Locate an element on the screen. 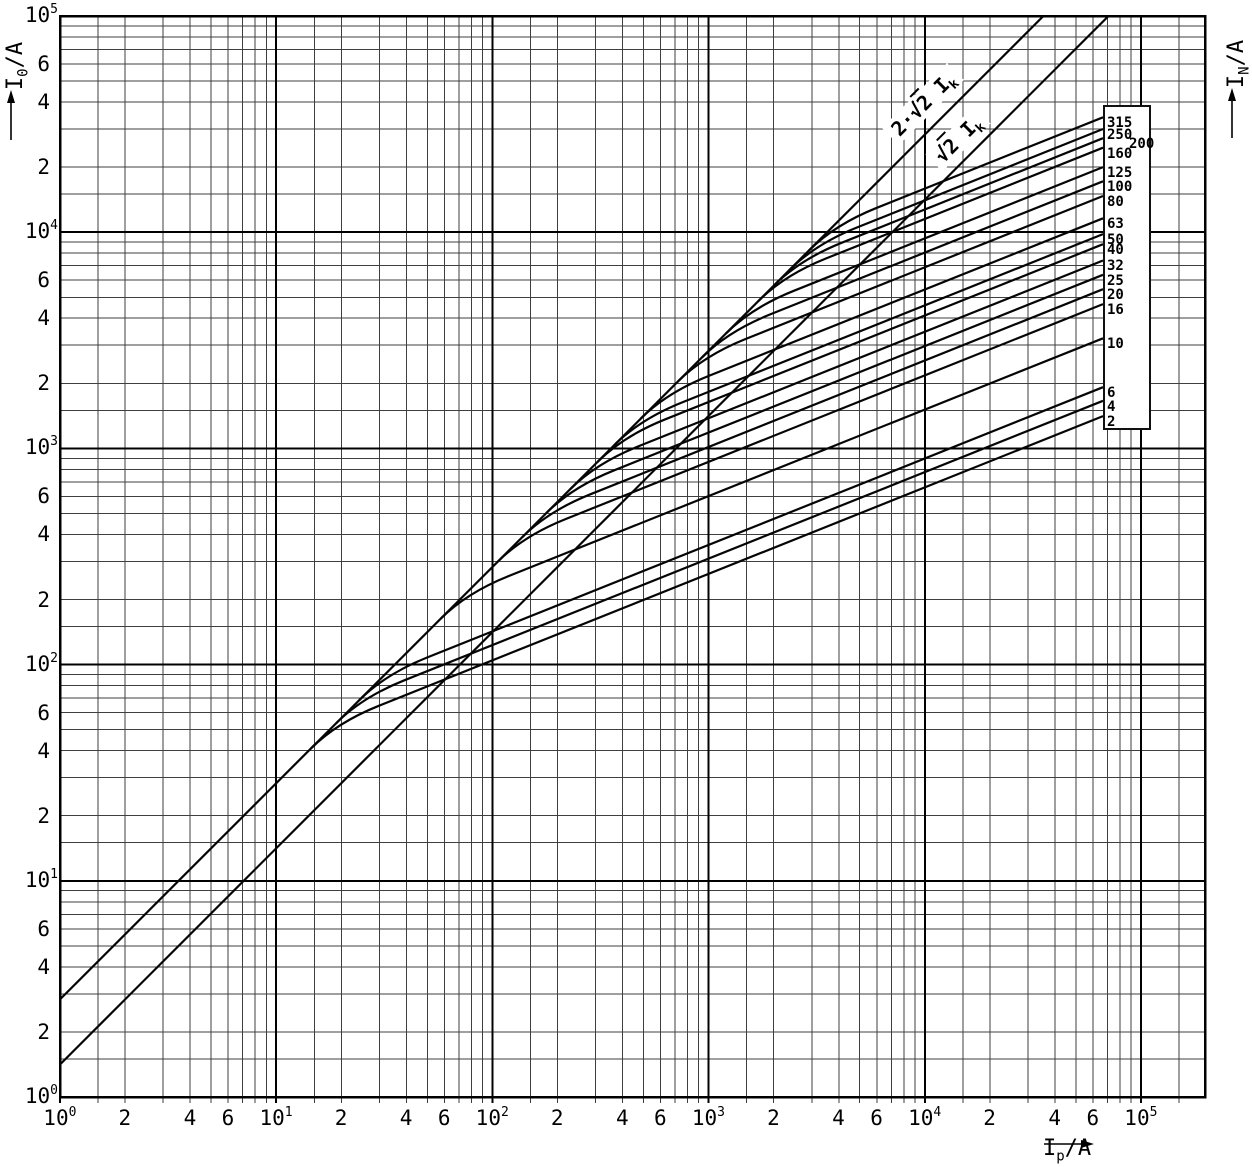 This screenshot has width=1252, height=1167. legend-rating-label: 80 is located at coordinates (1115, 202).